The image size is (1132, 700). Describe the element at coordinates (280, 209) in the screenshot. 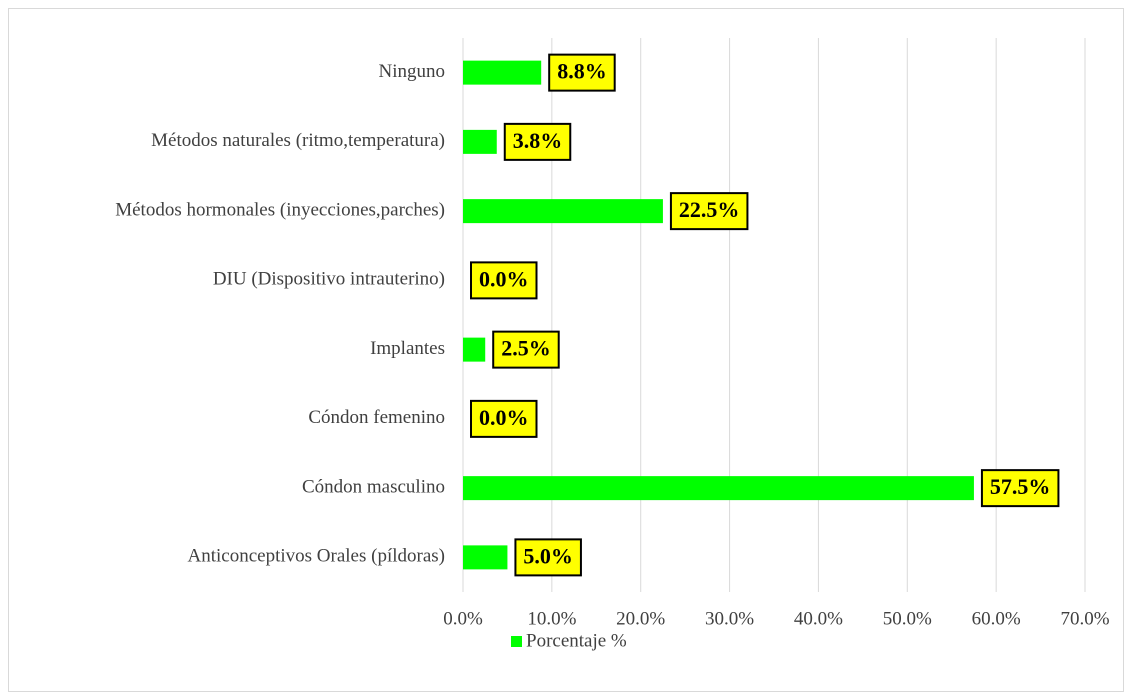

I see `y-tick-label: Métodos hormonales (inyecciones,parches)` at that location.